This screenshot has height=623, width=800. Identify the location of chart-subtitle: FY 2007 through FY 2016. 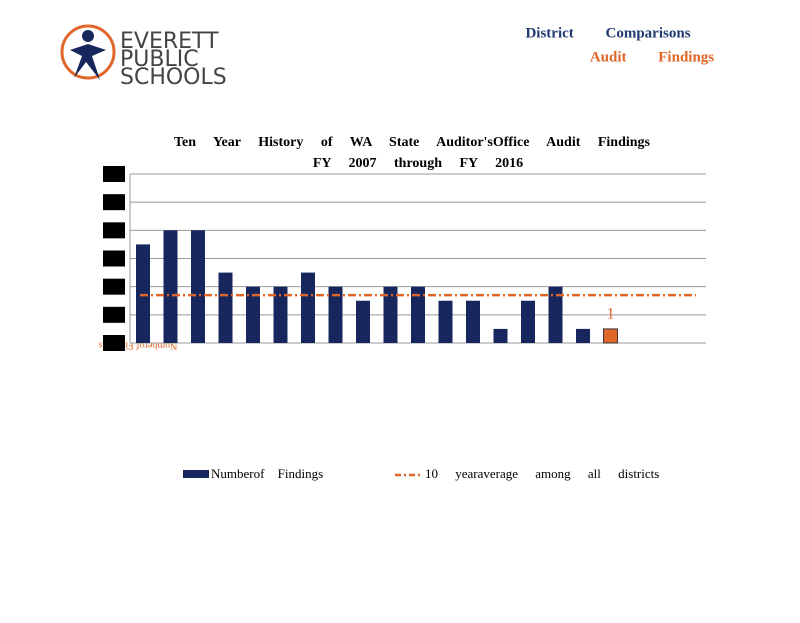
(418, 163).